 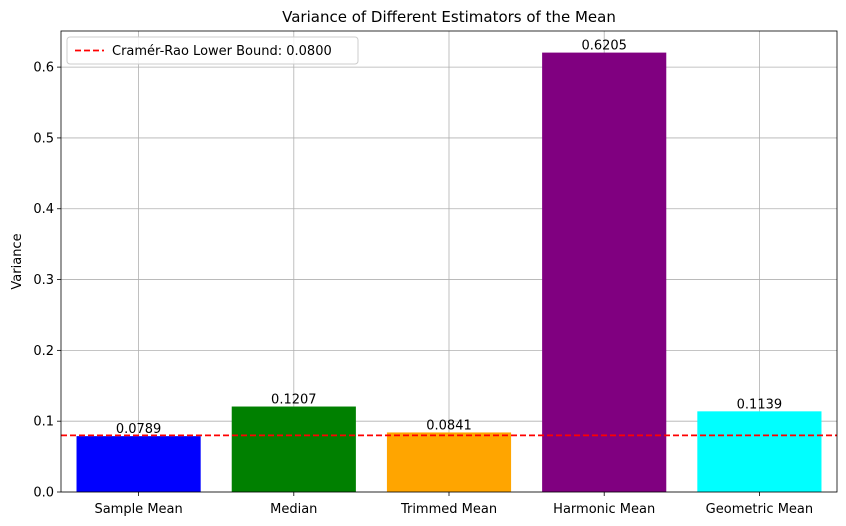 What do you see at coordinates (293, 449) in the screenshot?
I see `bar-median` at bounding box center [293, 449].